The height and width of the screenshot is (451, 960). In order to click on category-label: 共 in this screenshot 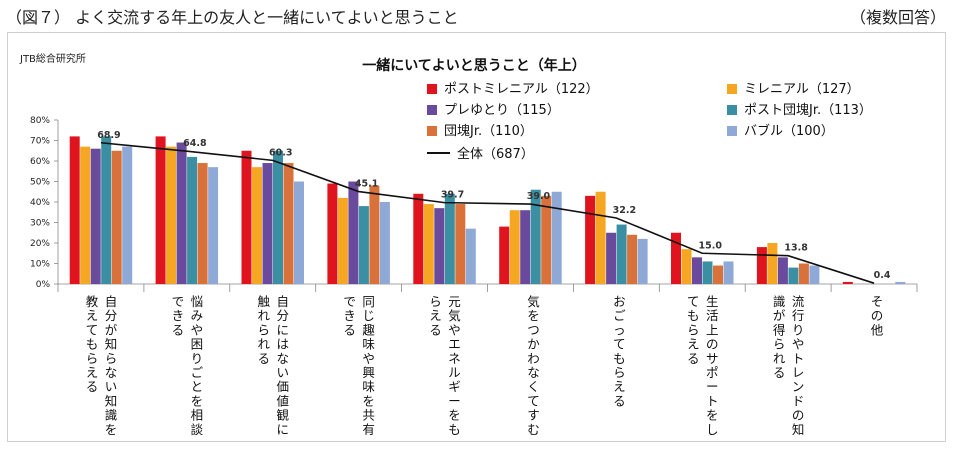, I will do `click(368, 415)`.